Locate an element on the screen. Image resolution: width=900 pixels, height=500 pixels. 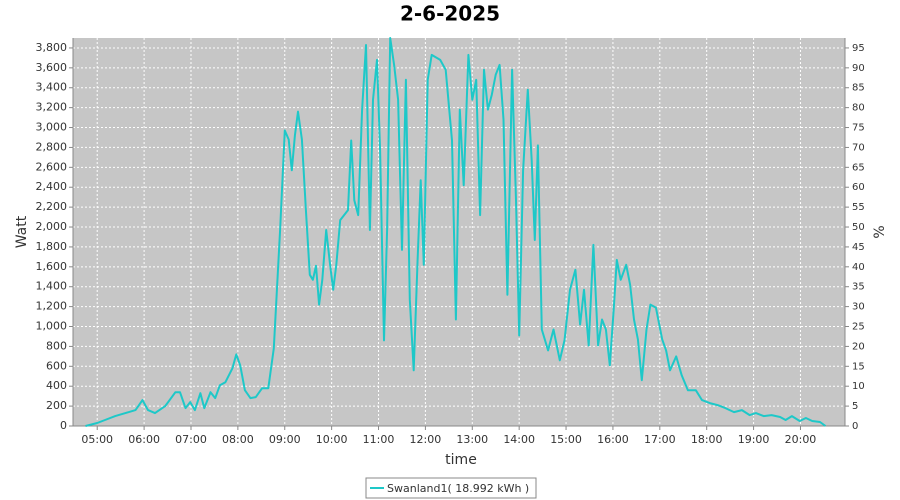
x-tick-label: 15:00 is located at coordinates (566, 439).